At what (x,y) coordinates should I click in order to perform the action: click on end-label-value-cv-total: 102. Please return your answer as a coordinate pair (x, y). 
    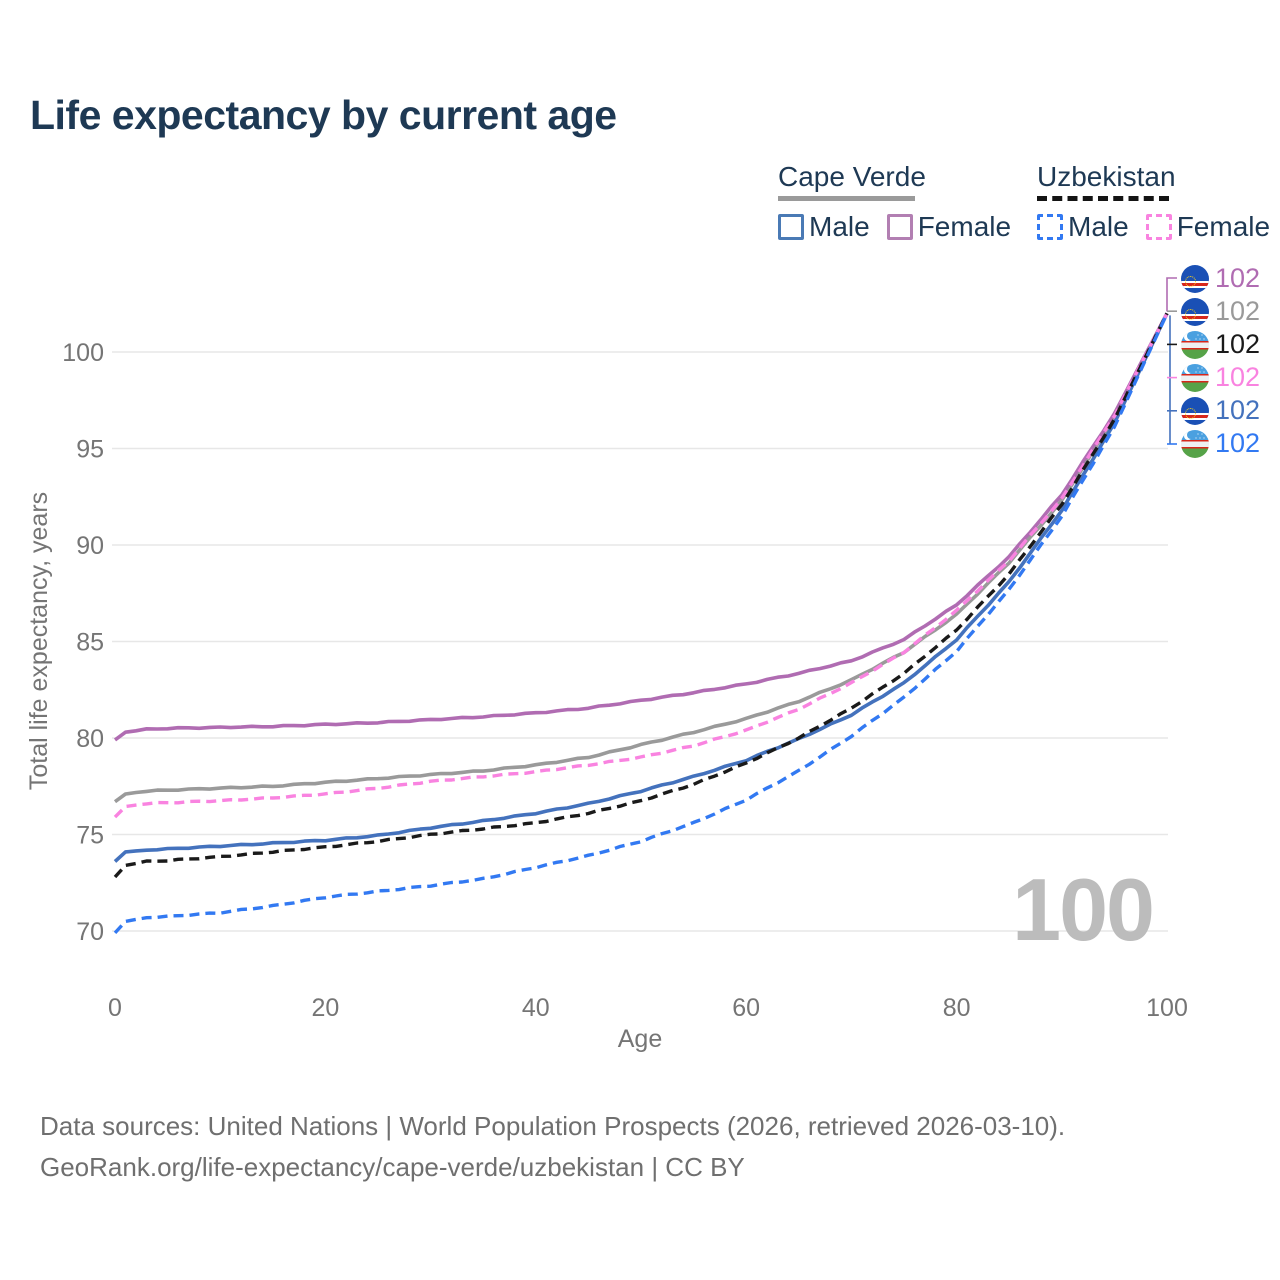
    Looking at the image, I should click on (1238, 311).